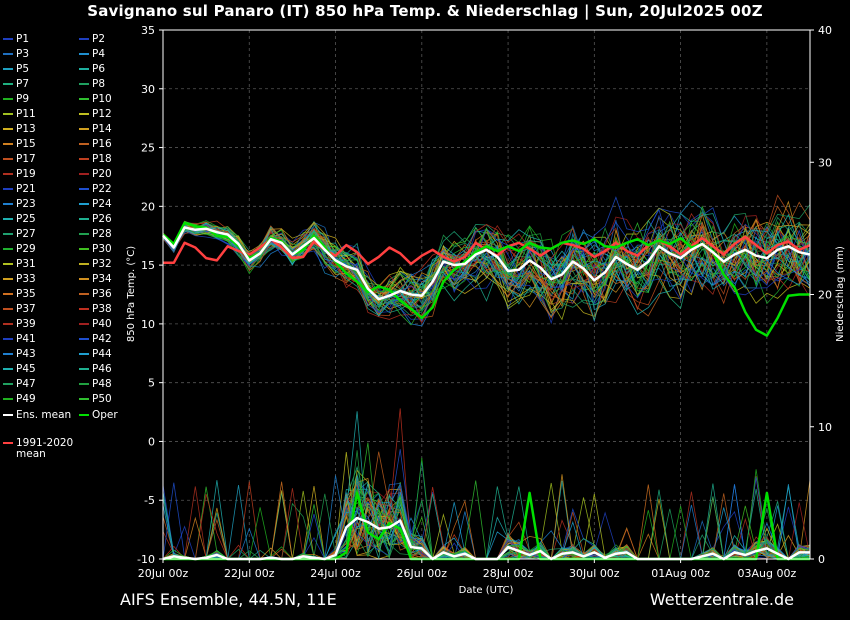  I want to click on legend-label: P13, so click(26, 129).